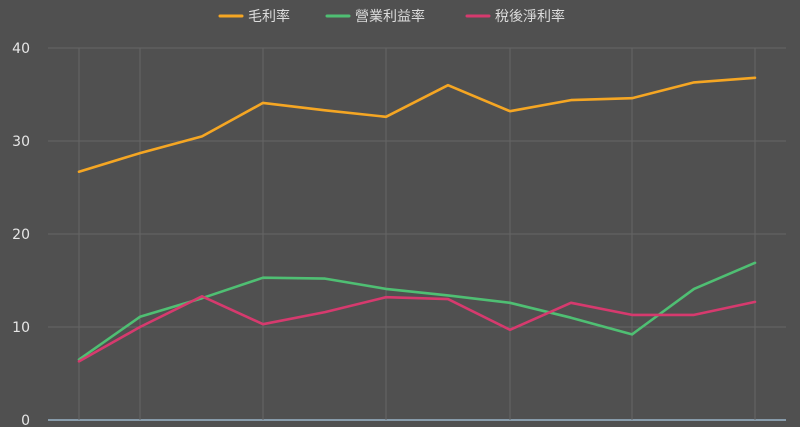  I want to click on legend-item-1: 毛利率, so click(254, 16).